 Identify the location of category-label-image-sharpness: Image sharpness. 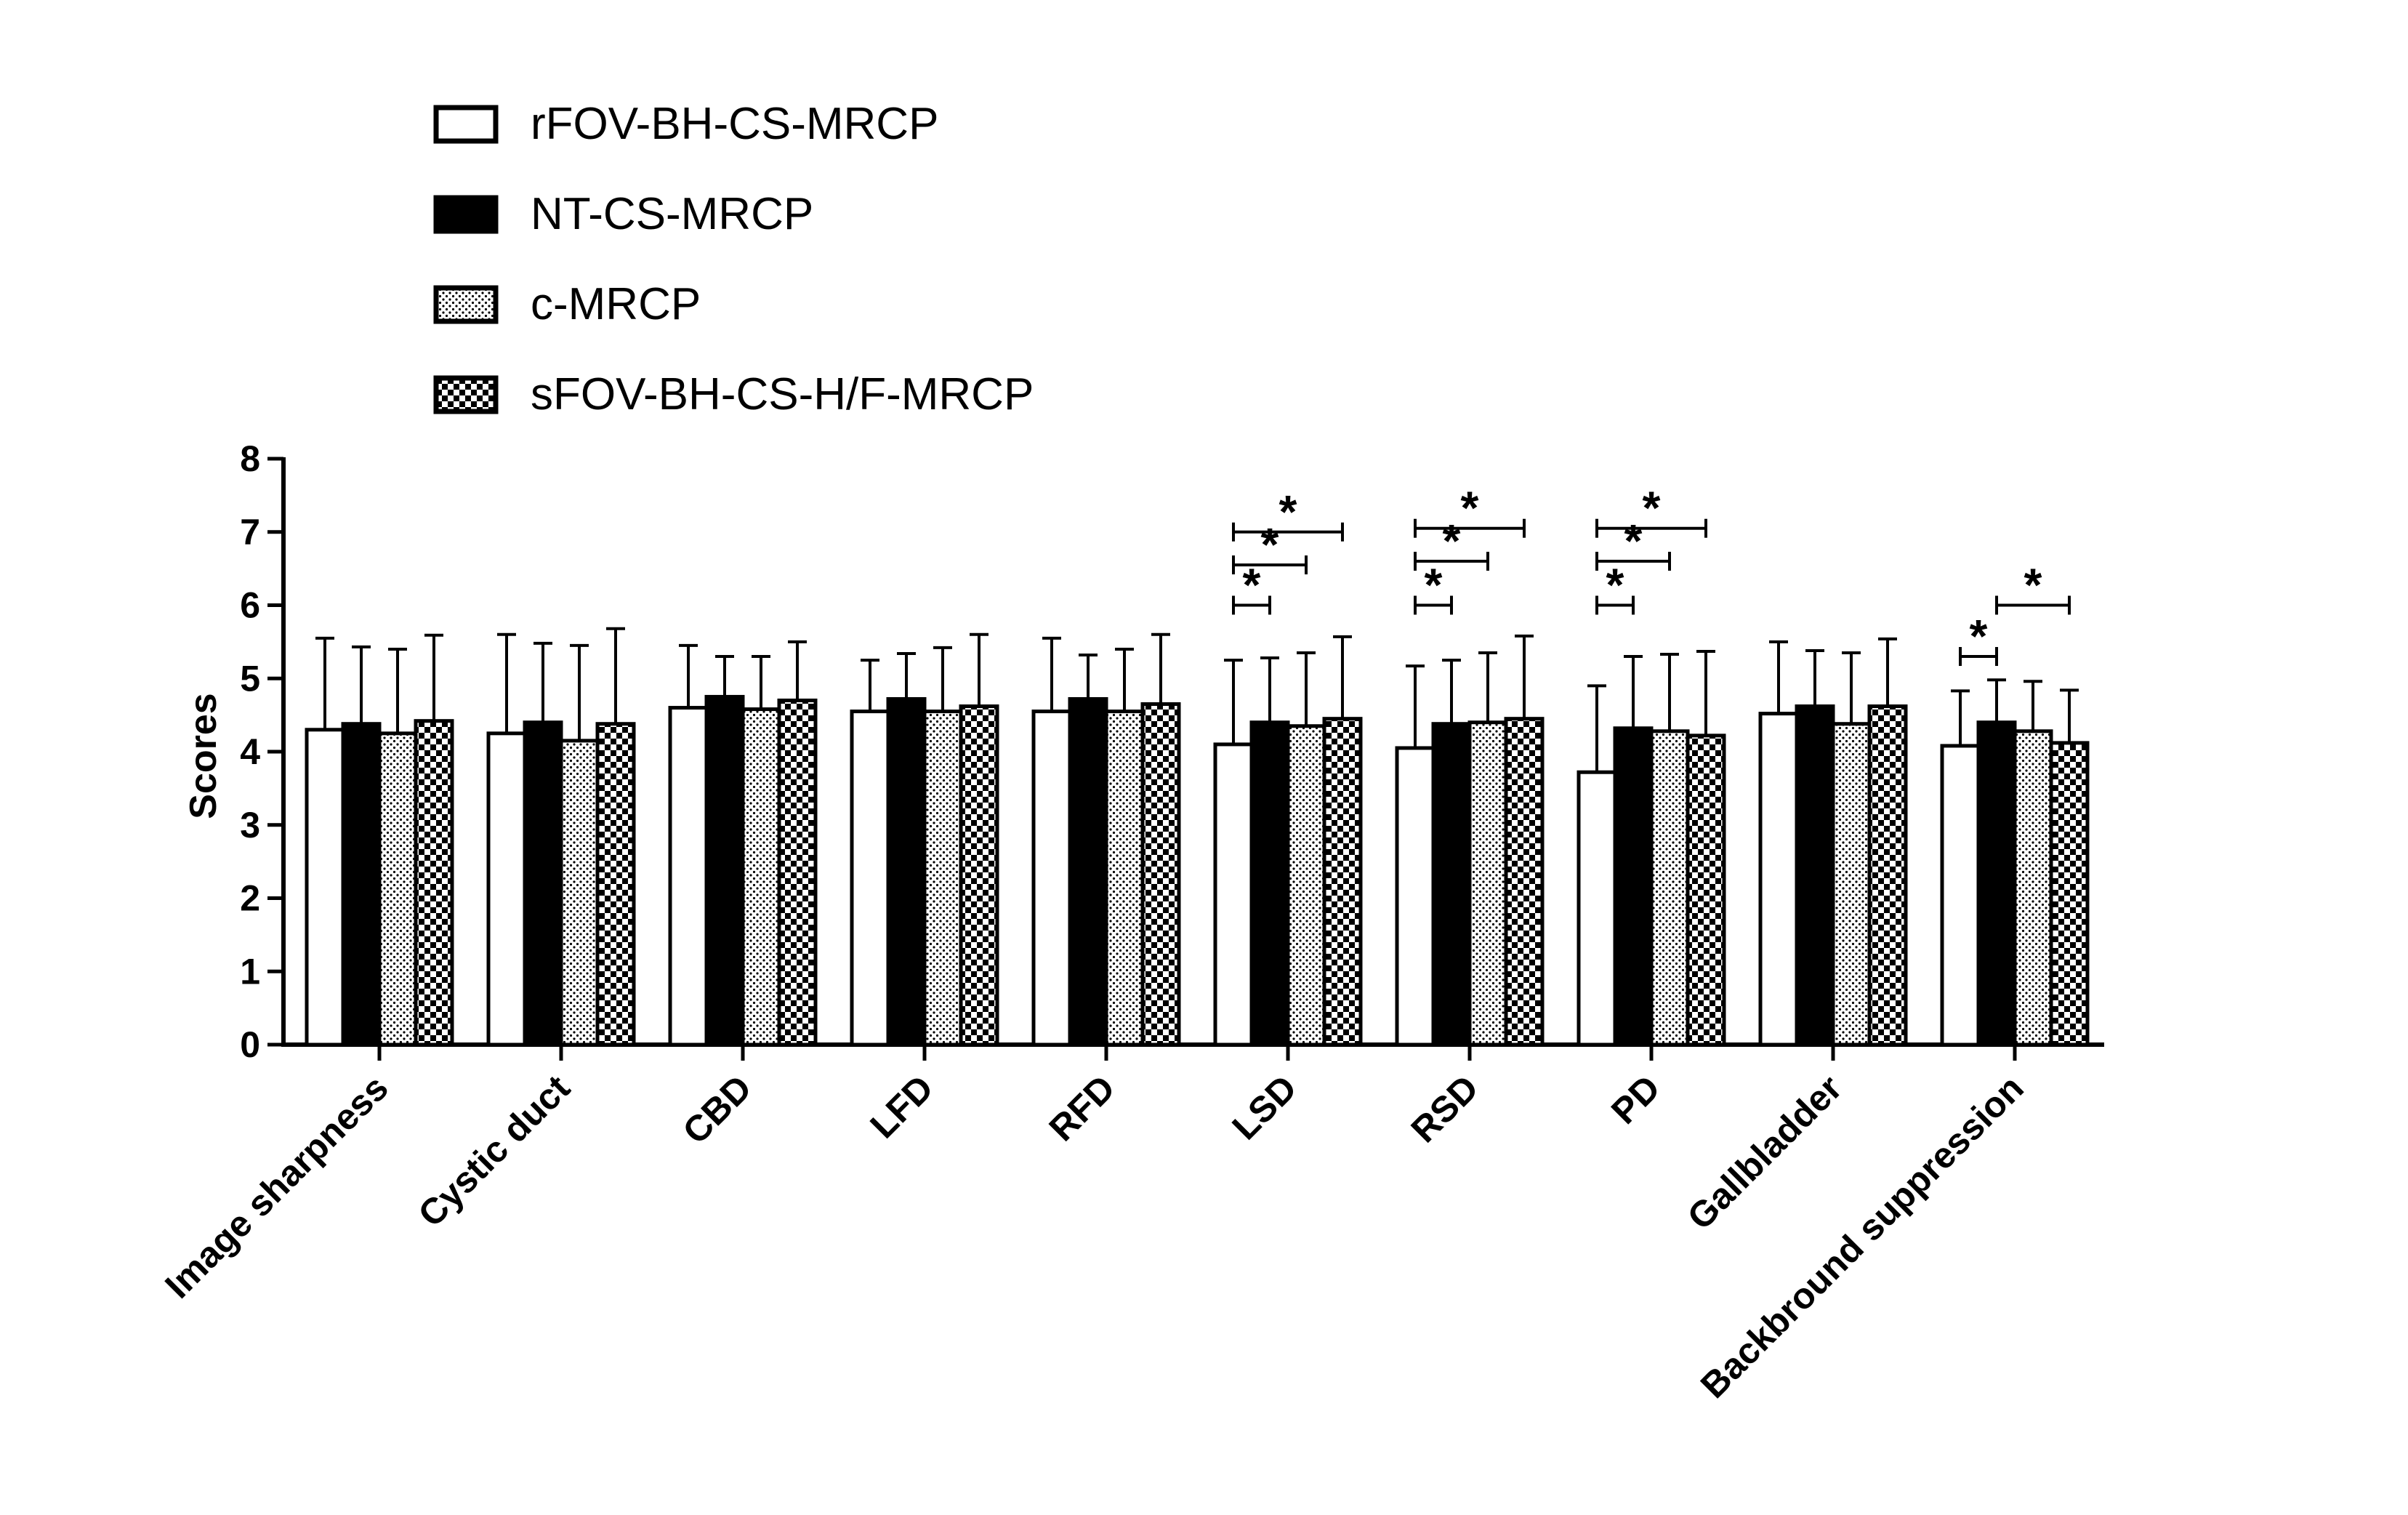
(276, 1186).